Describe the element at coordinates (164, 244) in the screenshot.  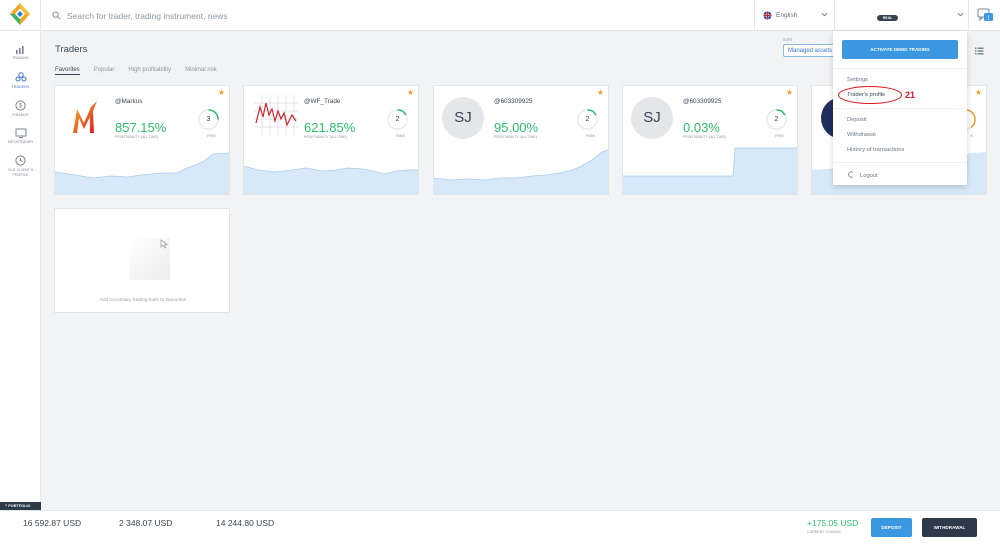
I see `cursor-icon` at that location.